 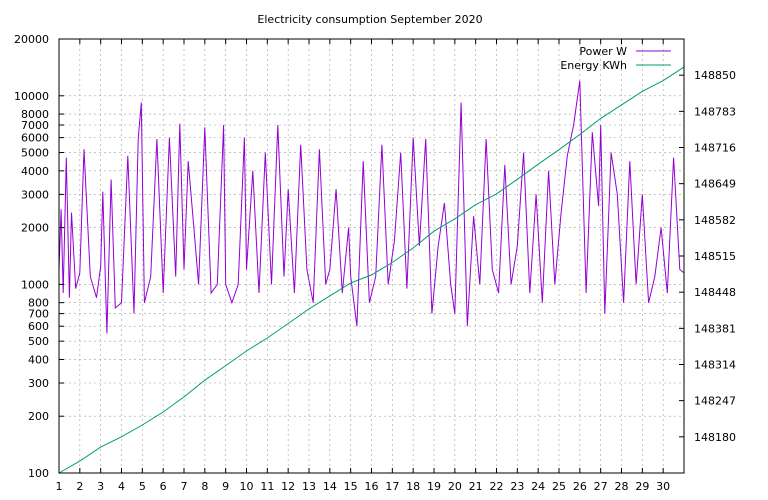 What do you see at coordinates (715, 401) in the screenshot?
I see `y2-tick-label: 148247` at bounding box center [715, 401].